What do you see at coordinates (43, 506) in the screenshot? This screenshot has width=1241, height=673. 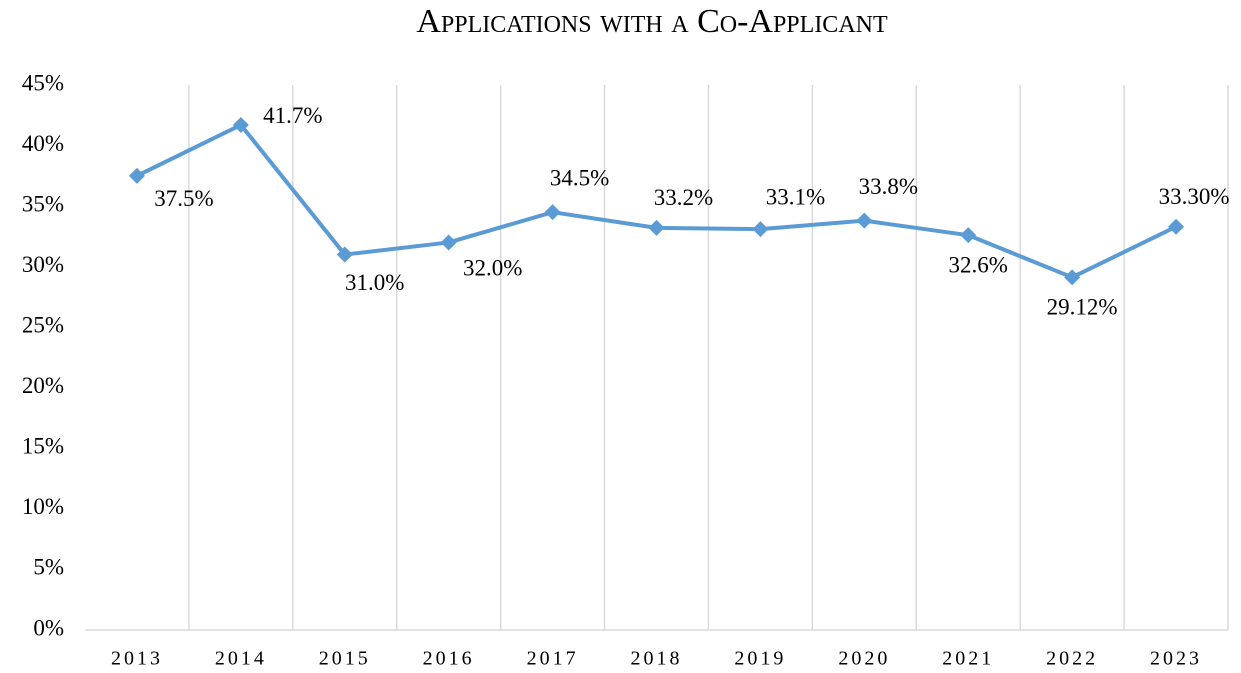 I see `y-tick-label: 10%` at bounding box center [43, 506].